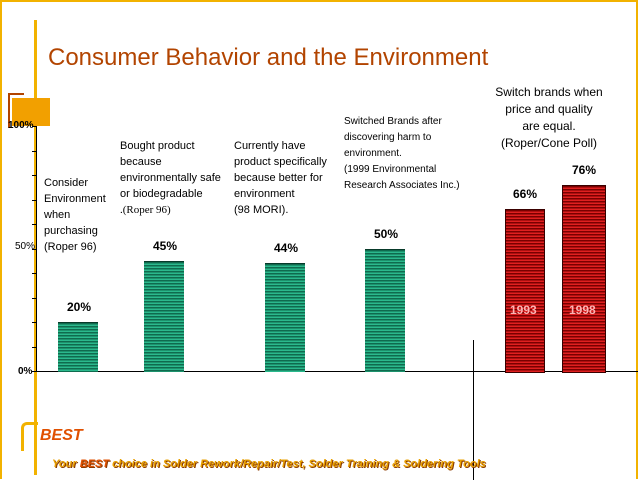 The image size is (638, 480). Describe the element at coordinates (165, 245) in the screenshot. I see `value-label: 45%` at that location.